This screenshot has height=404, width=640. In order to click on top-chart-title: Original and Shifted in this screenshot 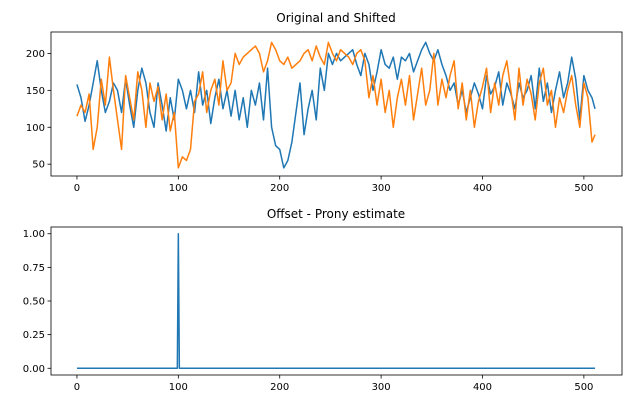, I will do `click(335, 18)`.